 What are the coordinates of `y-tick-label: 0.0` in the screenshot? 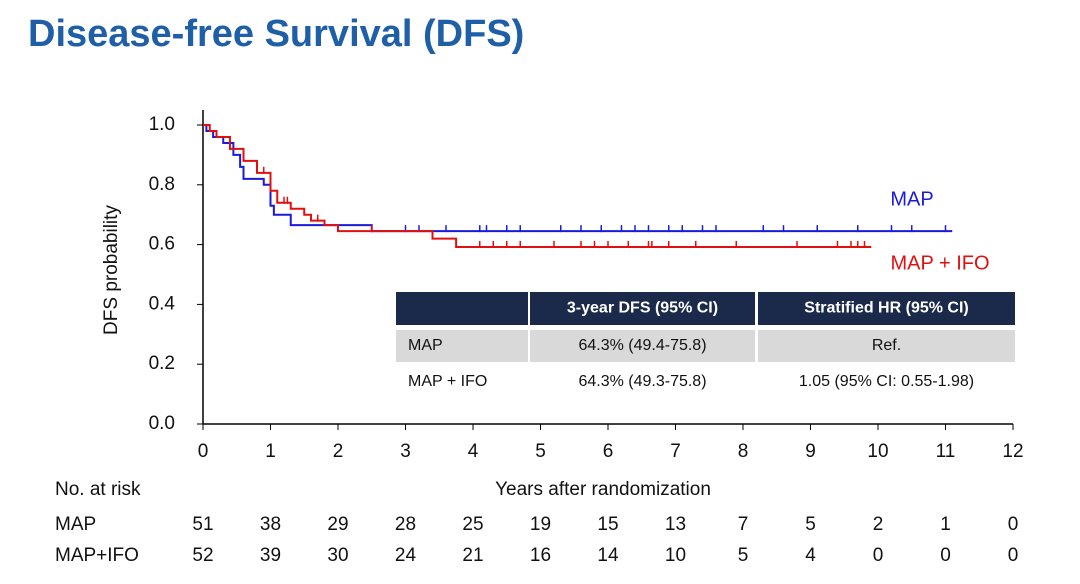 It's located at (162, 423).